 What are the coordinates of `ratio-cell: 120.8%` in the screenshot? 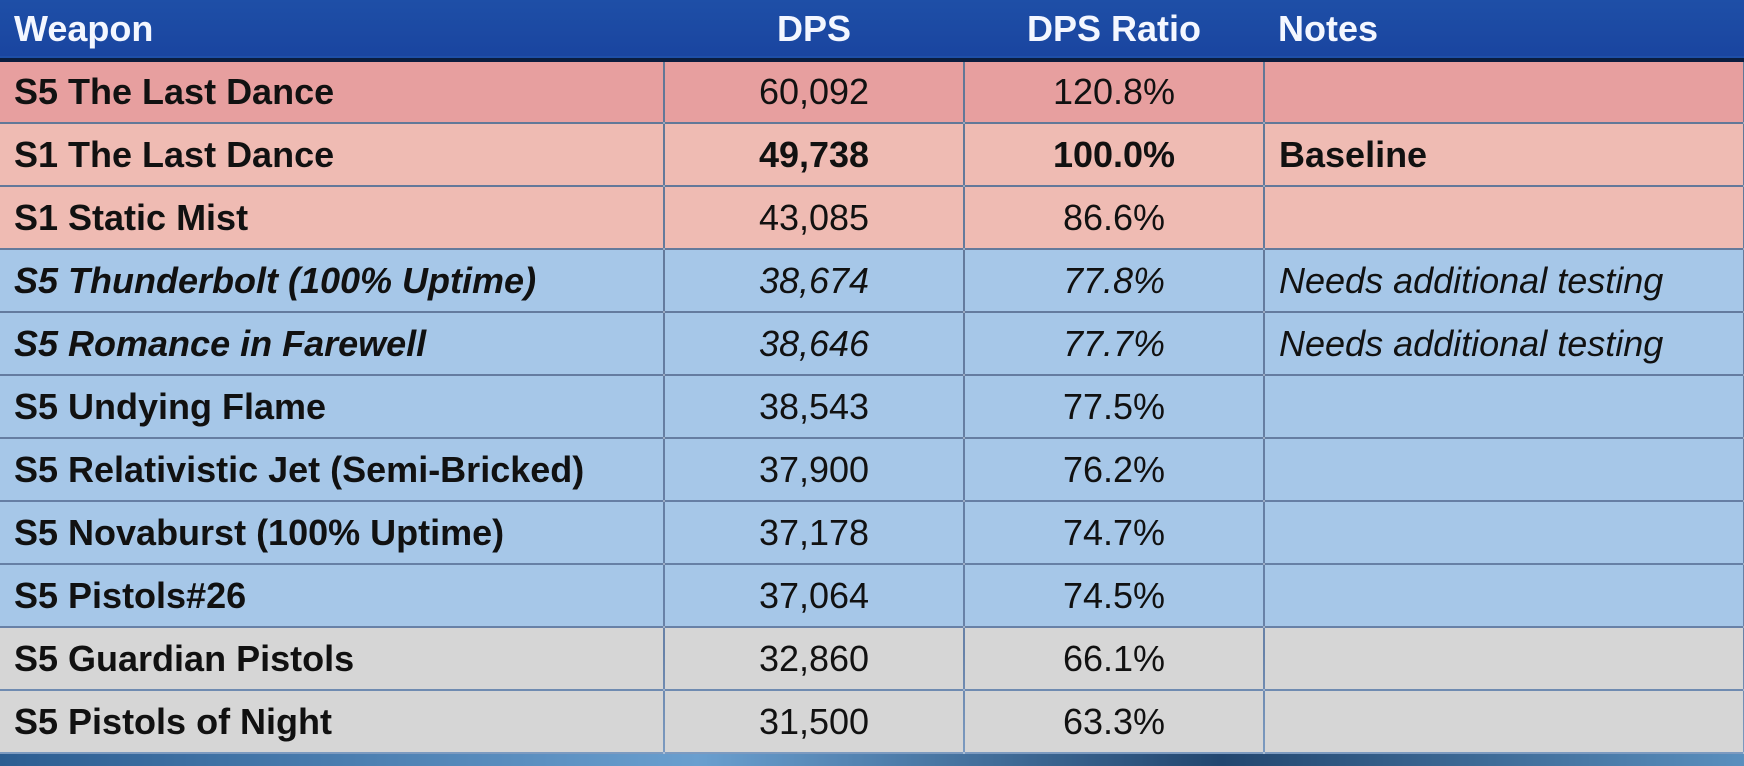 It's located at (1114, 92).